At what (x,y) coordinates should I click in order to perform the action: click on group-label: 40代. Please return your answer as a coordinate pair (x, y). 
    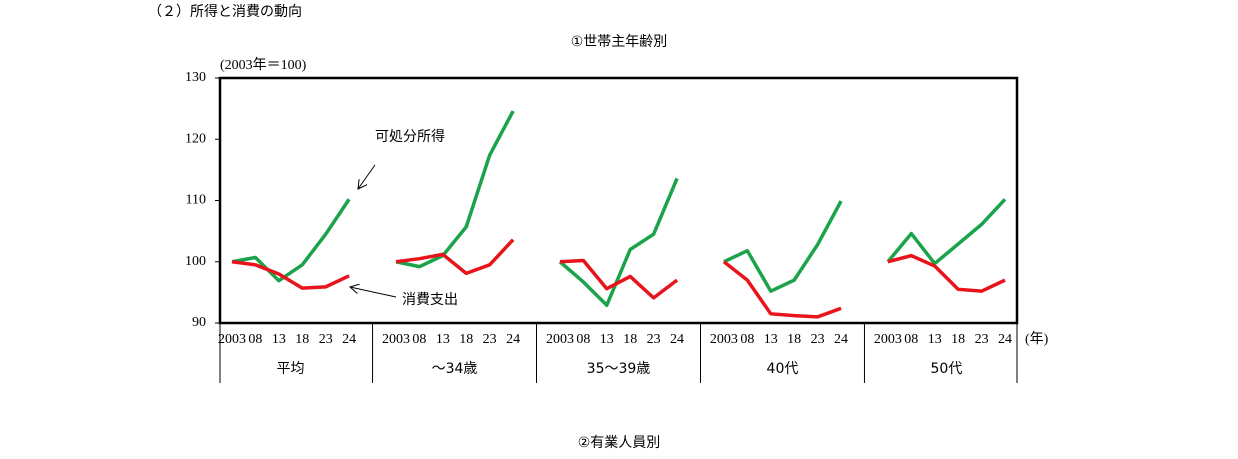
    Looking at the image, I should click on (783, 369).